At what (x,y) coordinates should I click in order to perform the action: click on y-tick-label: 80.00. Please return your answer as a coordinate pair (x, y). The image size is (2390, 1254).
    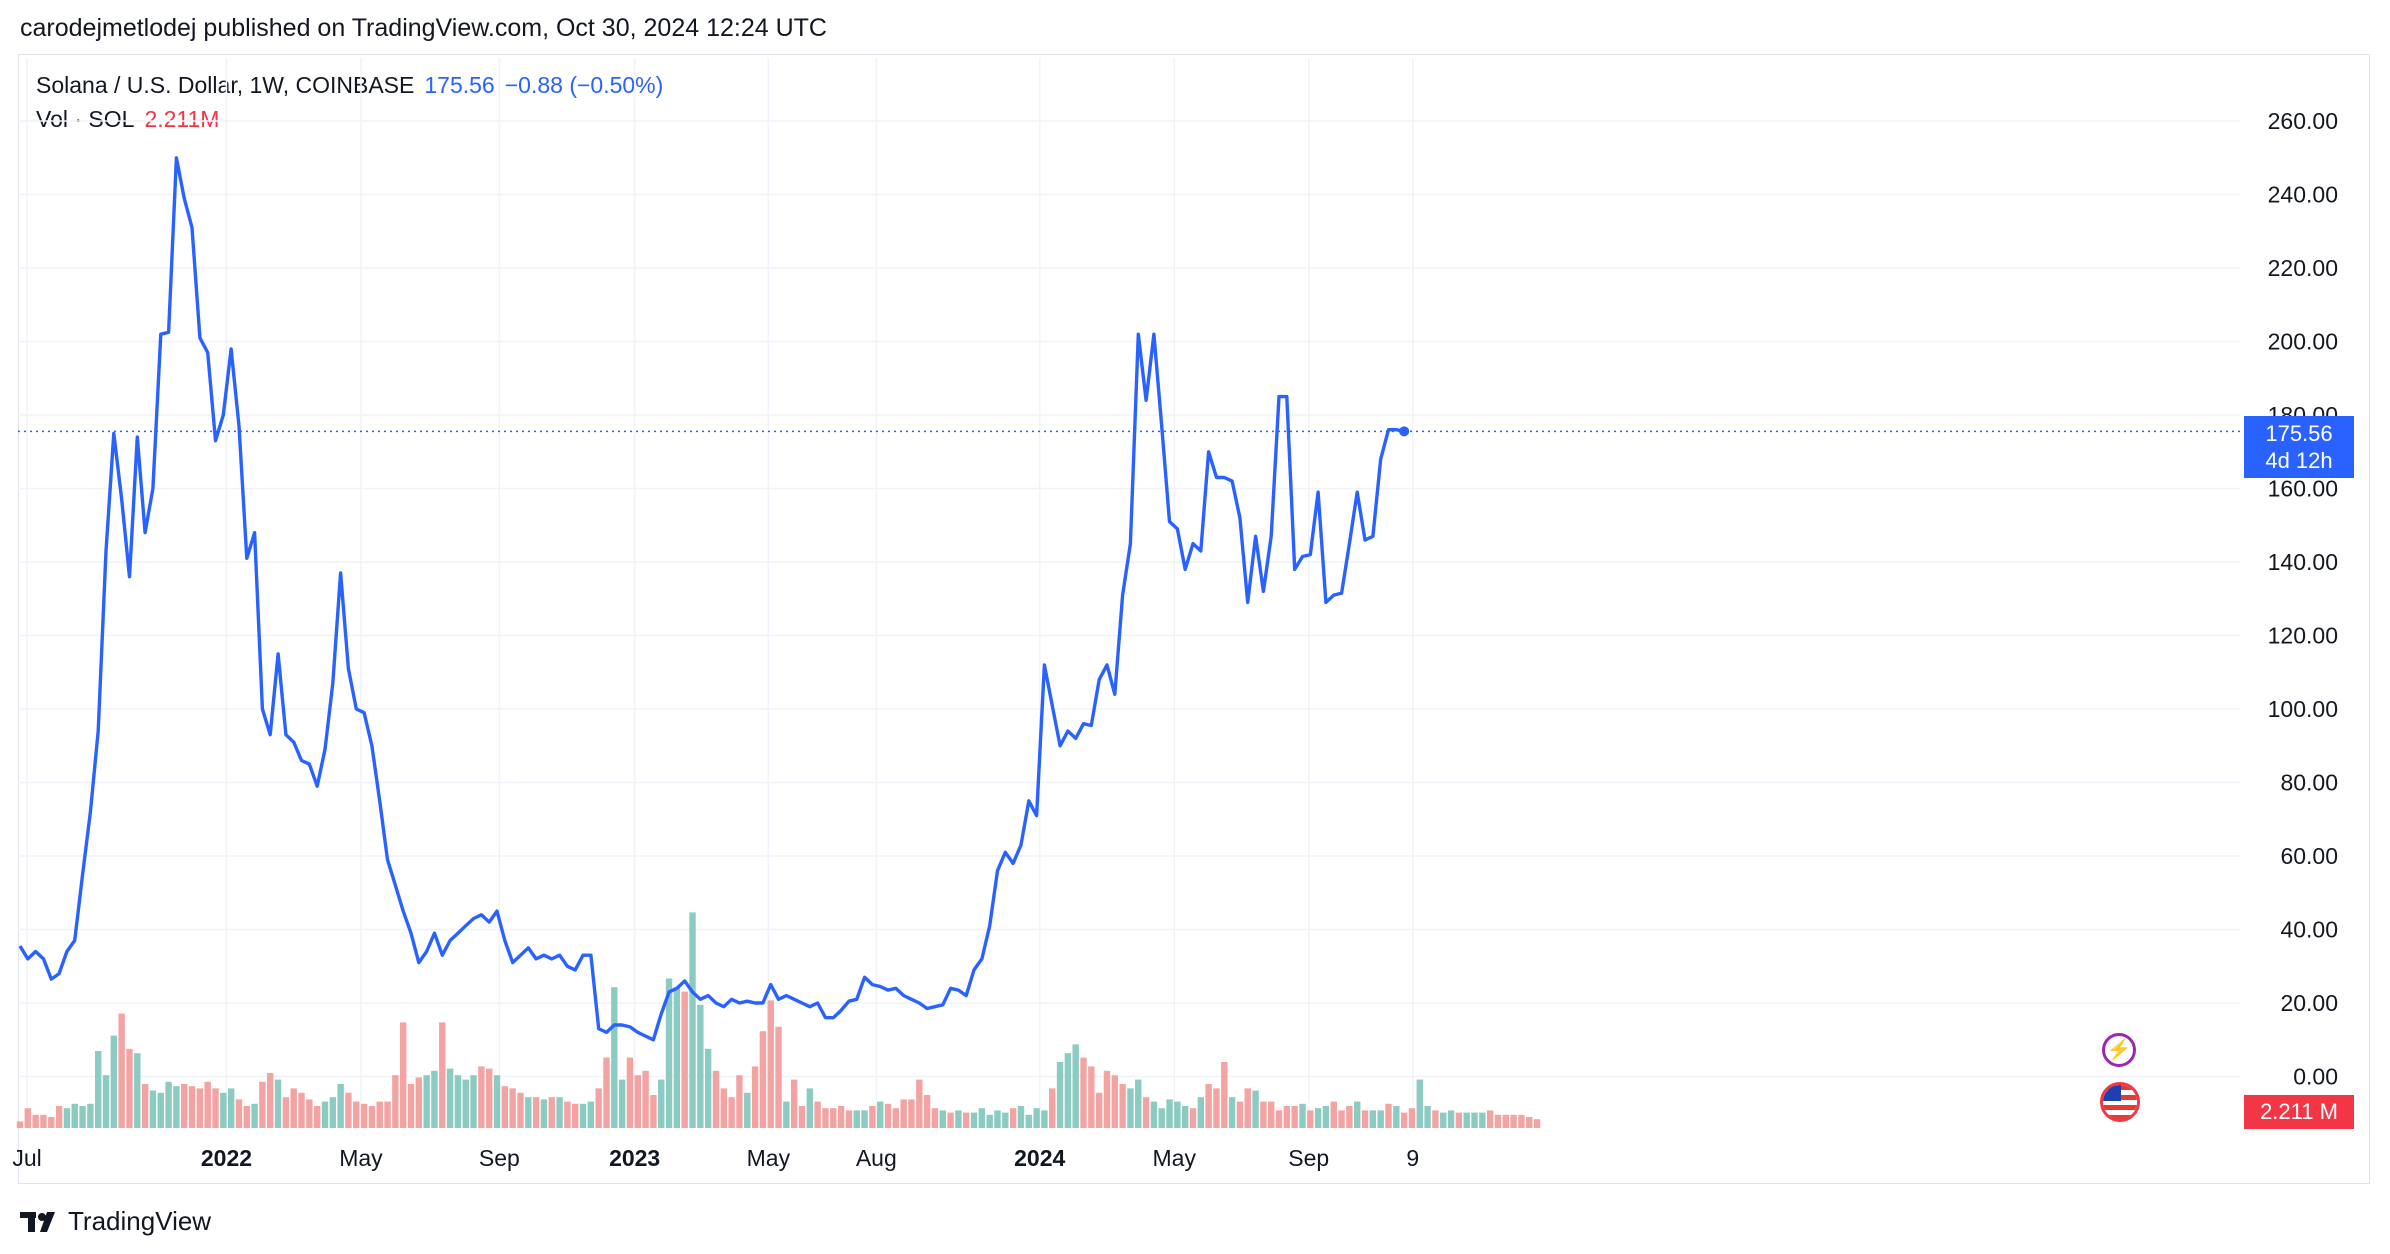
    Looking at the image, I should click on (2309, 783).